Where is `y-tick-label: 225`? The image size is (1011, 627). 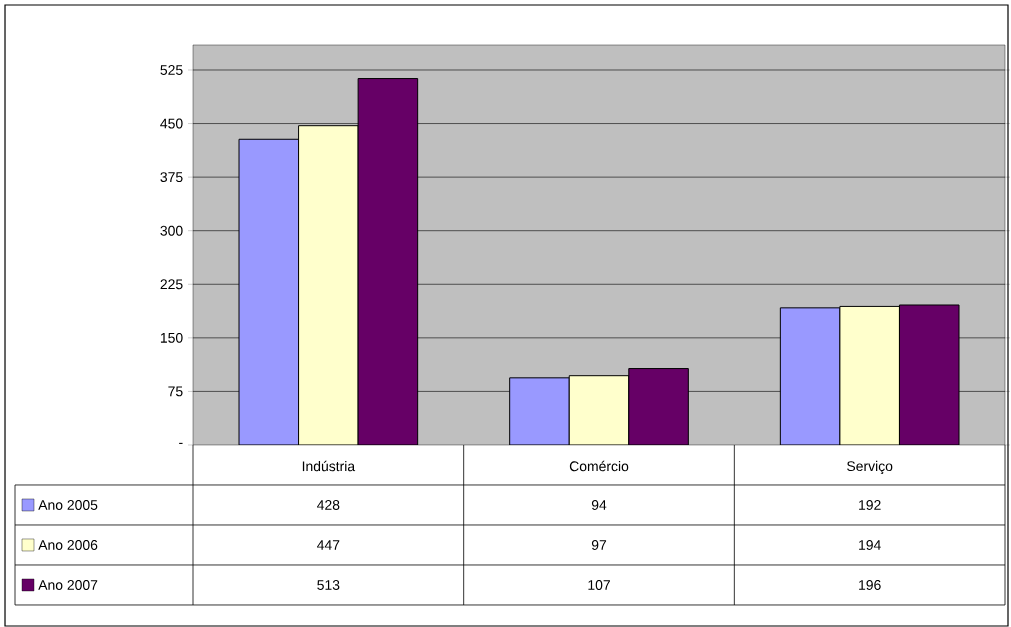
y-tick-label: 225 is located at coordinates (171, 284).